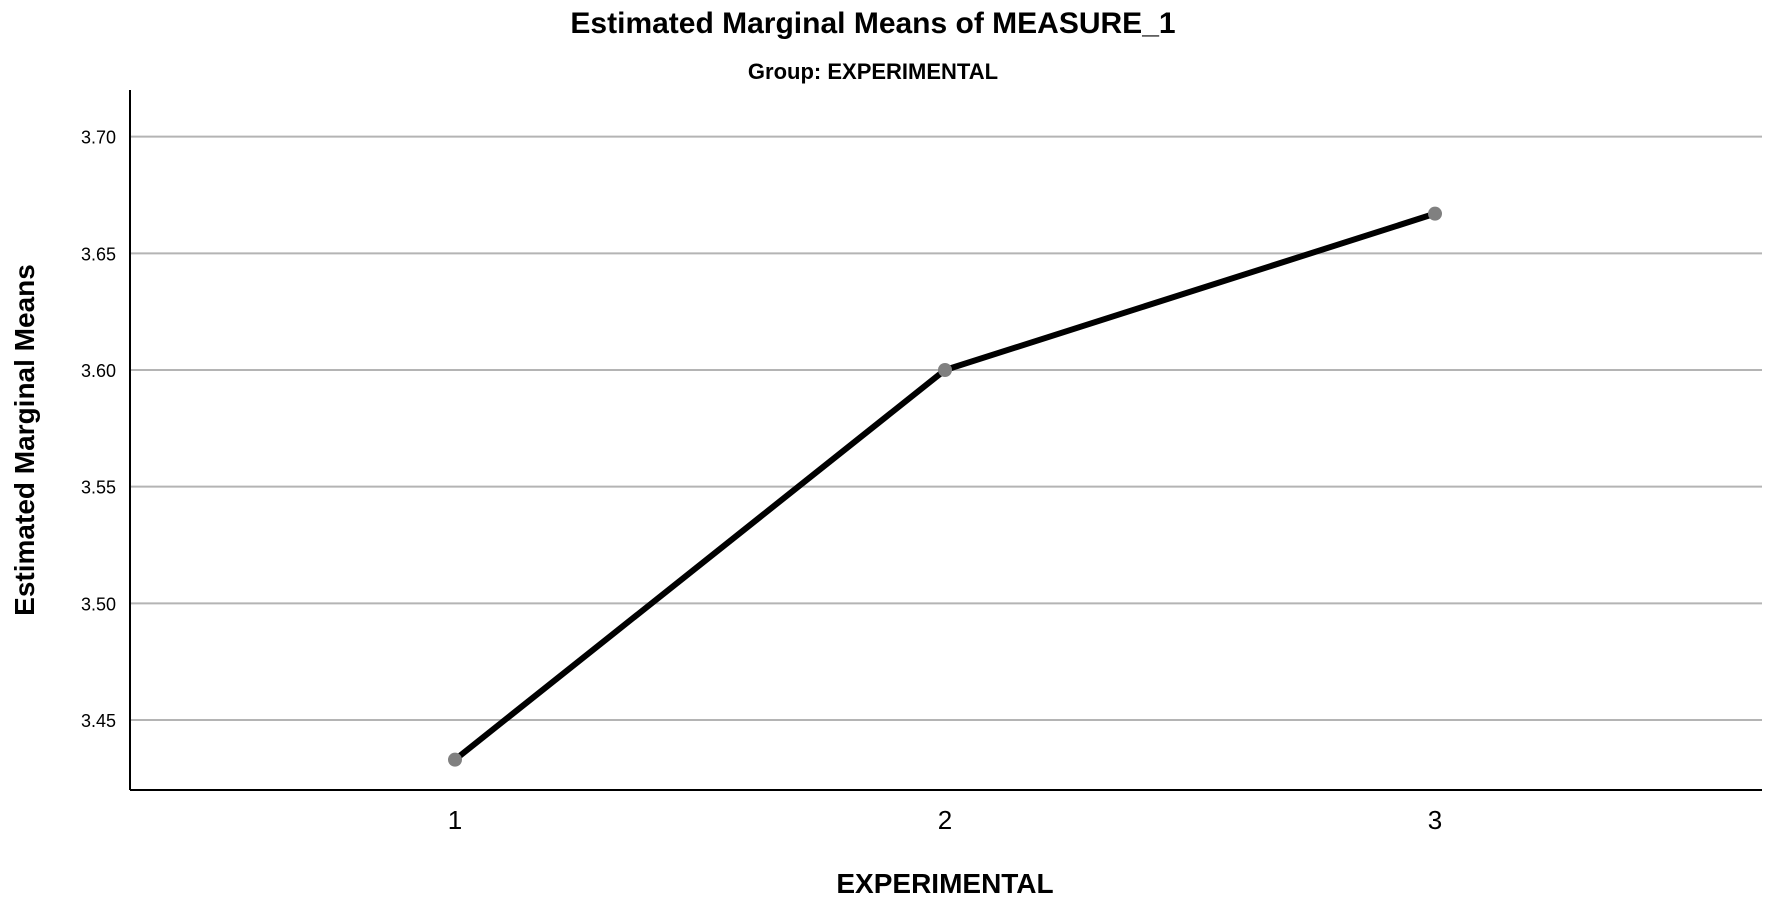 Image resolution: width=1772 pixels, height=903 pixels. Describe the element at coordinates (98, 488) in the screenshot. I see `y-tick-label: 3.55` at that location.